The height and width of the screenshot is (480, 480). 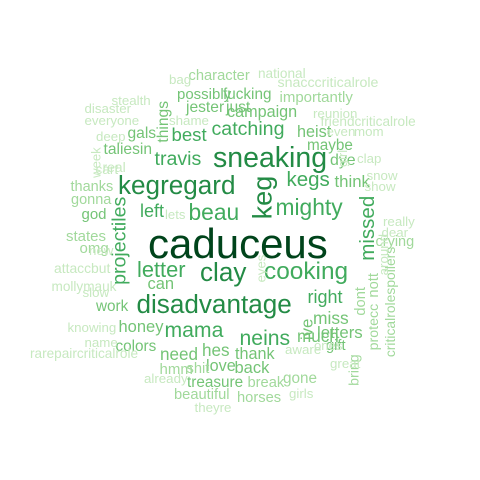 I want to click on word-just: just, so click(x=238, y=107).